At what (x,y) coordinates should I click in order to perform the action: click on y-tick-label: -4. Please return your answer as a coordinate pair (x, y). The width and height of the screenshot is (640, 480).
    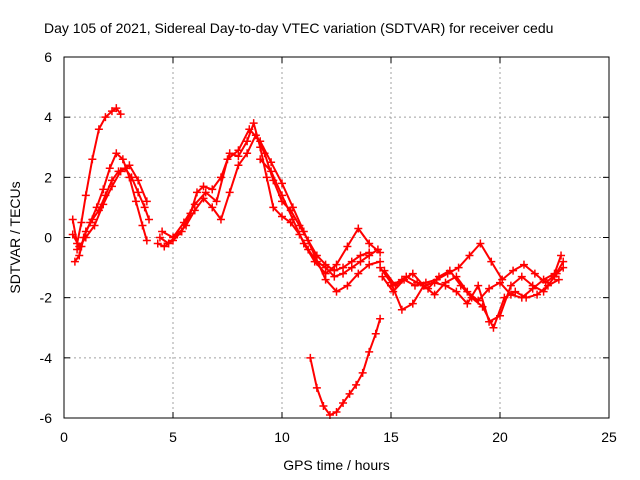
    Looking at the image, I should click on (46, 358).